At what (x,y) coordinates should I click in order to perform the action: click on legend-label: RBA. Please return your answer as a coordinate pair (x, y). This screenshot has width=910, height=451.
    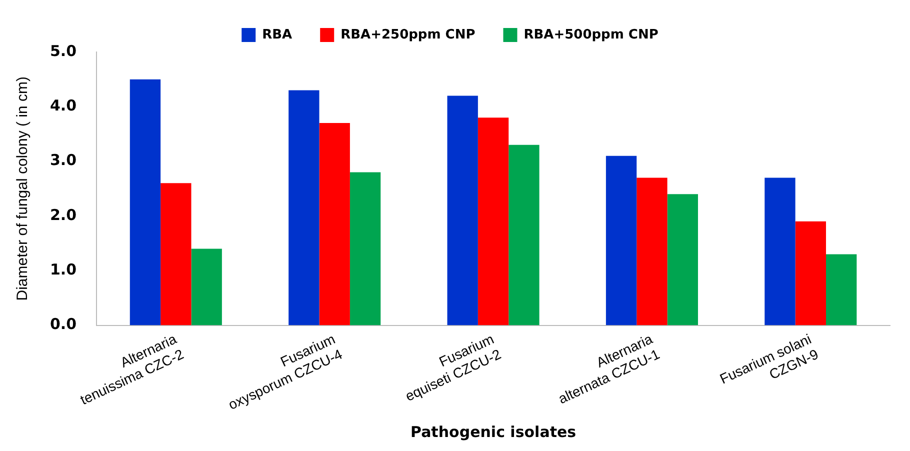
    Looking at the image, I should click on (277, 34).